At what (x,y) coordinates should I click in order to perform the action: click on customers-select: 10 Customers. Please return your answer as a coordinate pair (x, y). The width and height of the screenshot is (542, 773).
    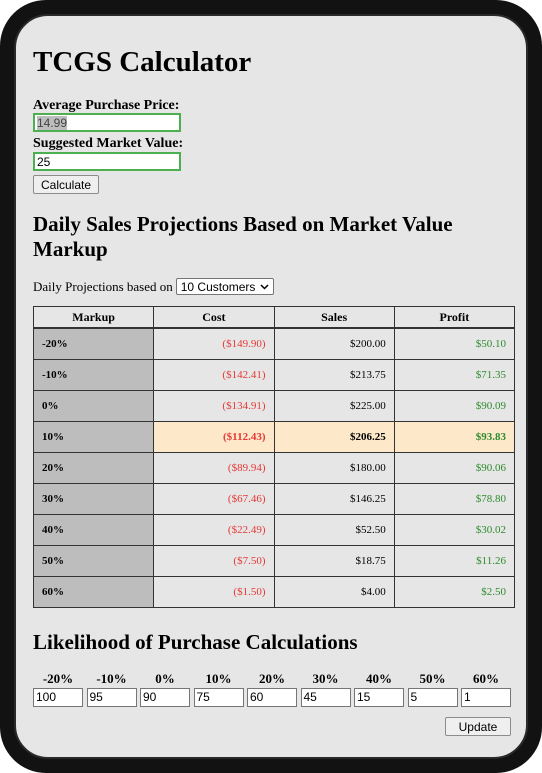
    Looking at the image, I should click on (224, 286).